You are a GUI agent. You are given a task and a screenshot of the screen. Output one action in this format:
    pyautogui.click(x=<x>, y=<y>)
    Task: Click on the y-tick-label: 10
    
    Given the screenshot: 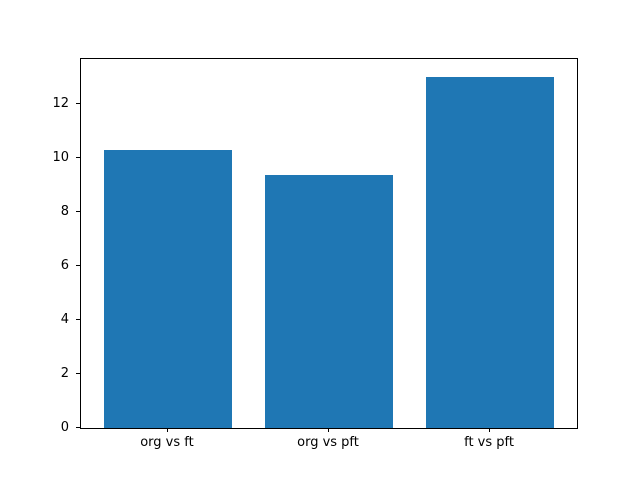 What is the action you would take?
    pyautogui.click(x=60, y=157)
    